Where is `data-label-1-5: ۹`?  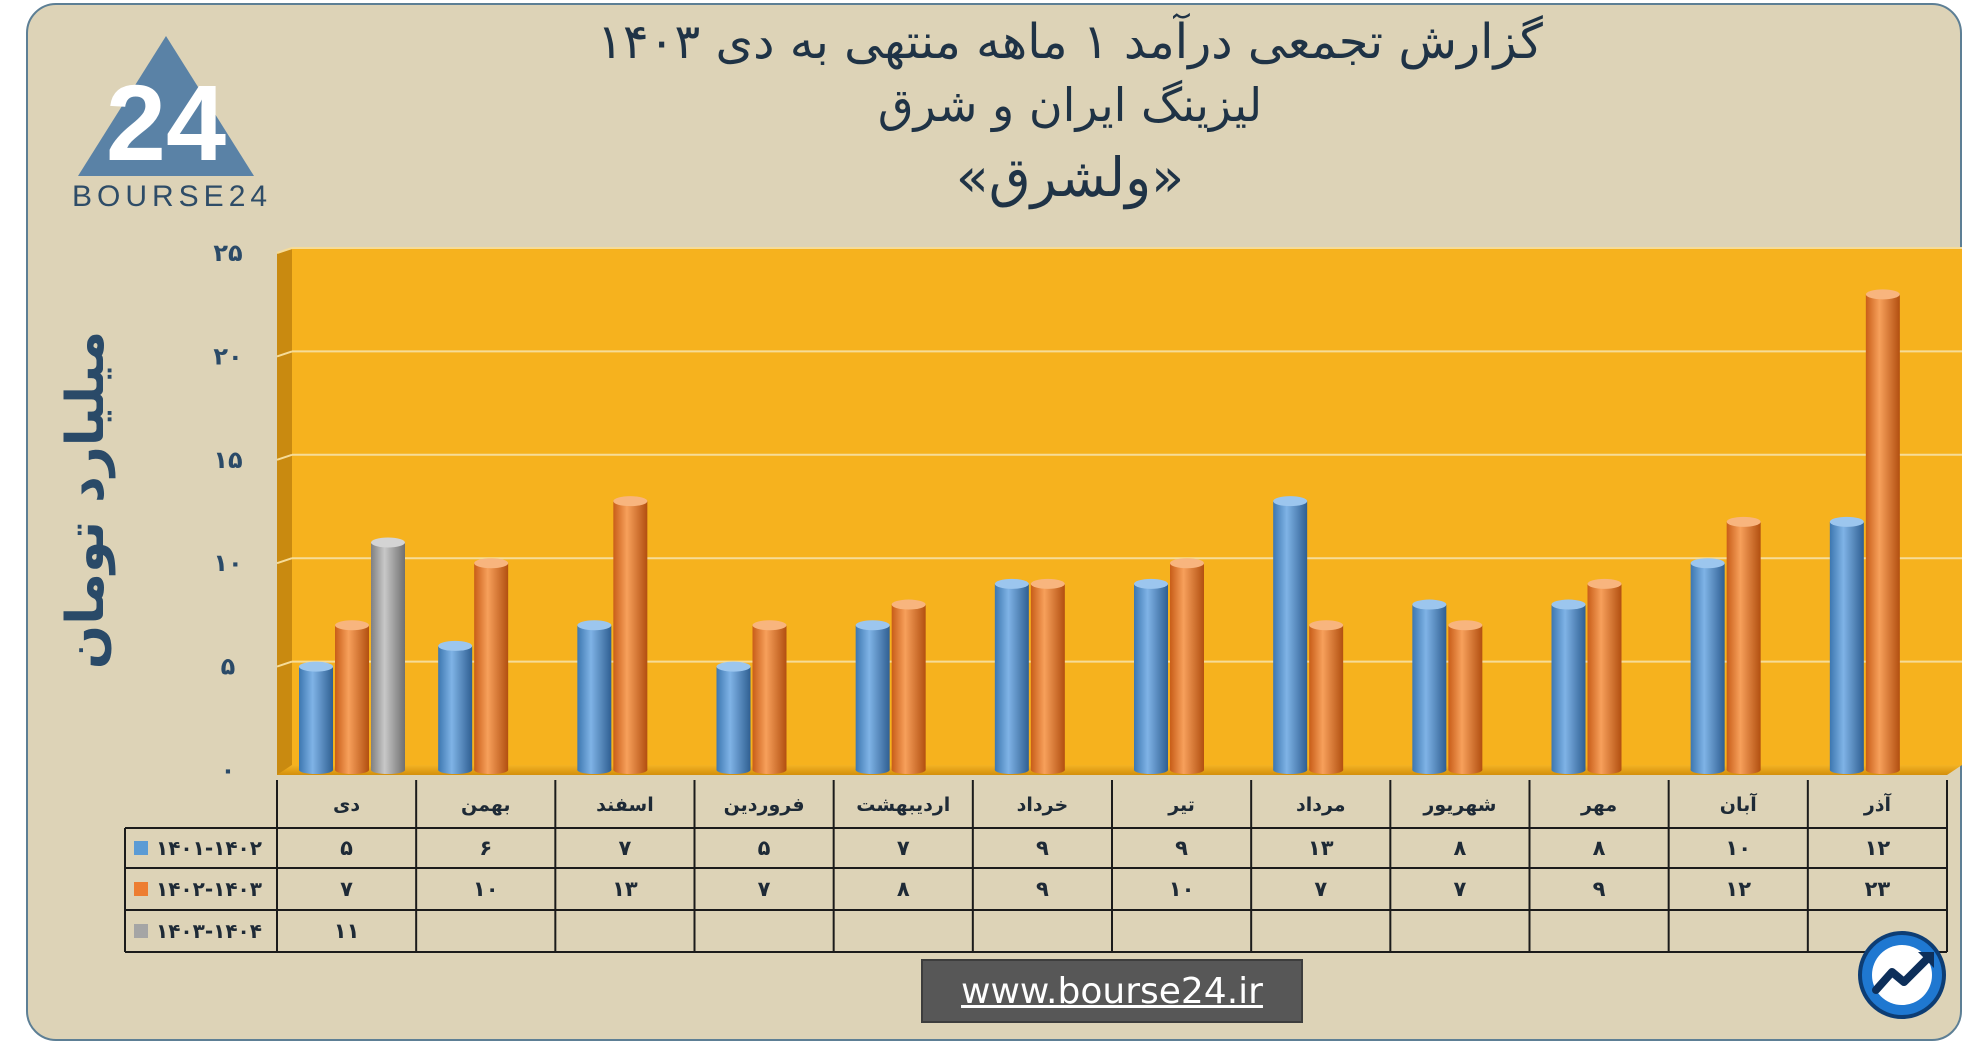
data-label-1-5: ۹ is located at coordinates (1042, 889).